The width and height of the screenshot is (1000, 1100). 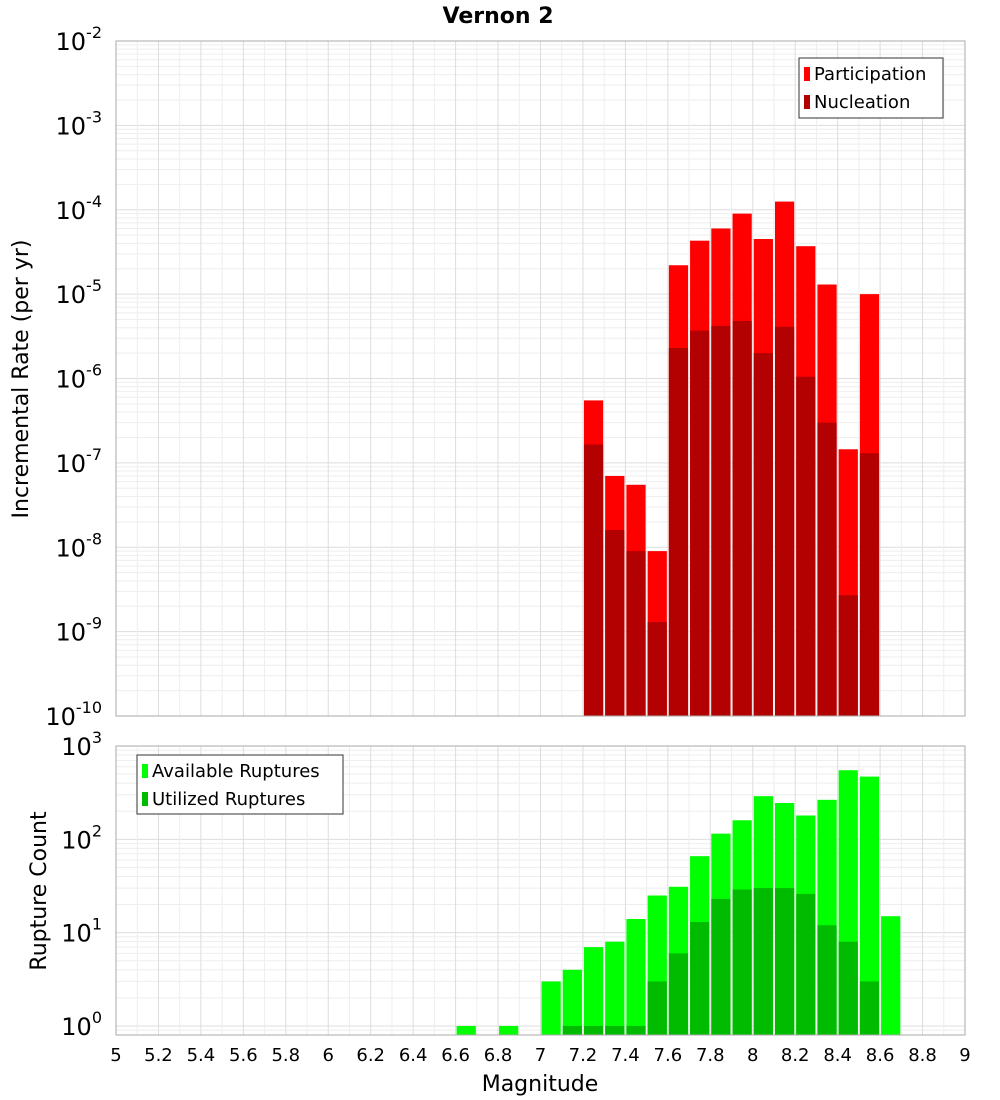 What do you see at coordinates (81, 837) in the screenshot?
I see `bottom-y-tick-label: 10²` at bounding box center [81, 837].